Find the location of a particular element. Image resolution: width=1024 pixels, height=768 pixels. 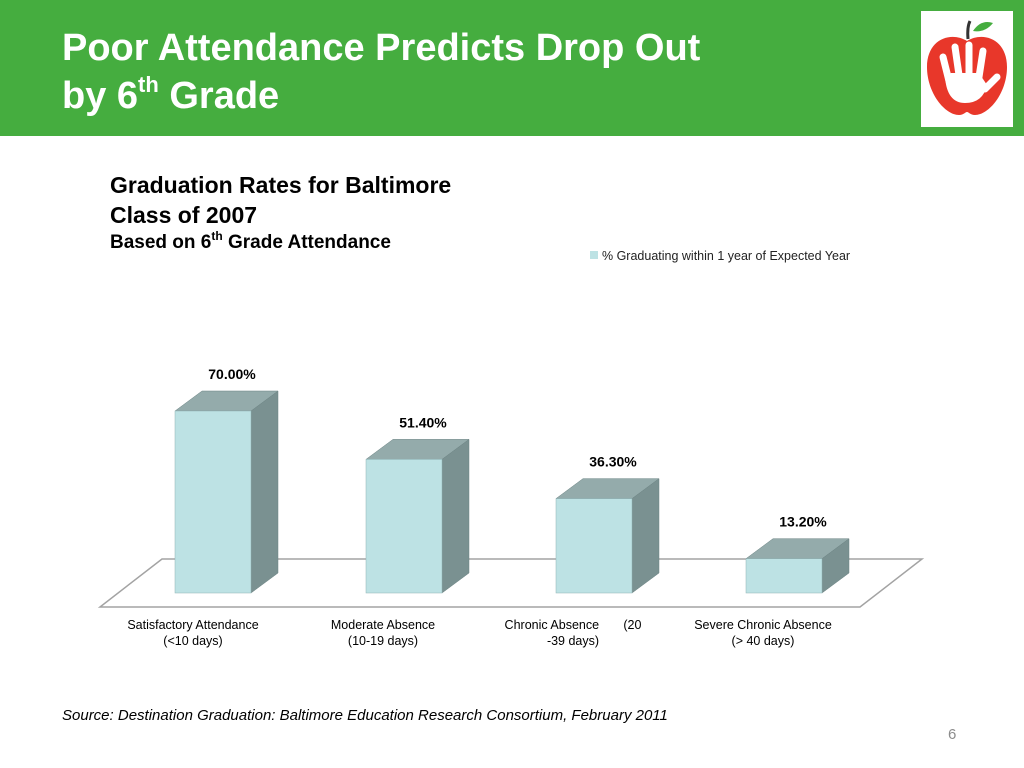

bar-data-label: 51.40% is located at coordinates (423, 422).